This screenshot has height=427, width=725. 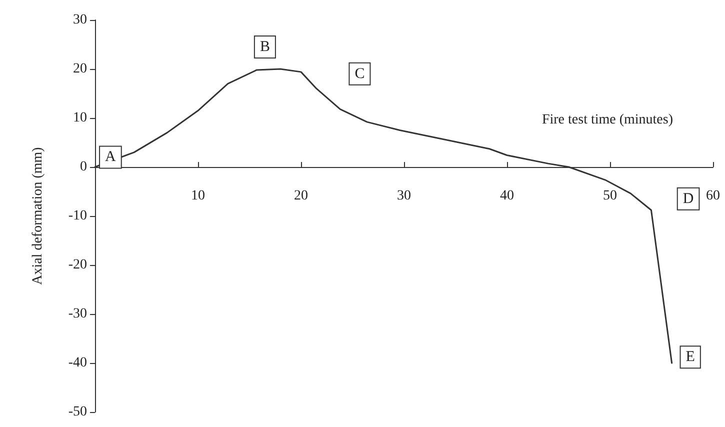 I want to click on y-tick-label: -40, so click(x=77, y=363).